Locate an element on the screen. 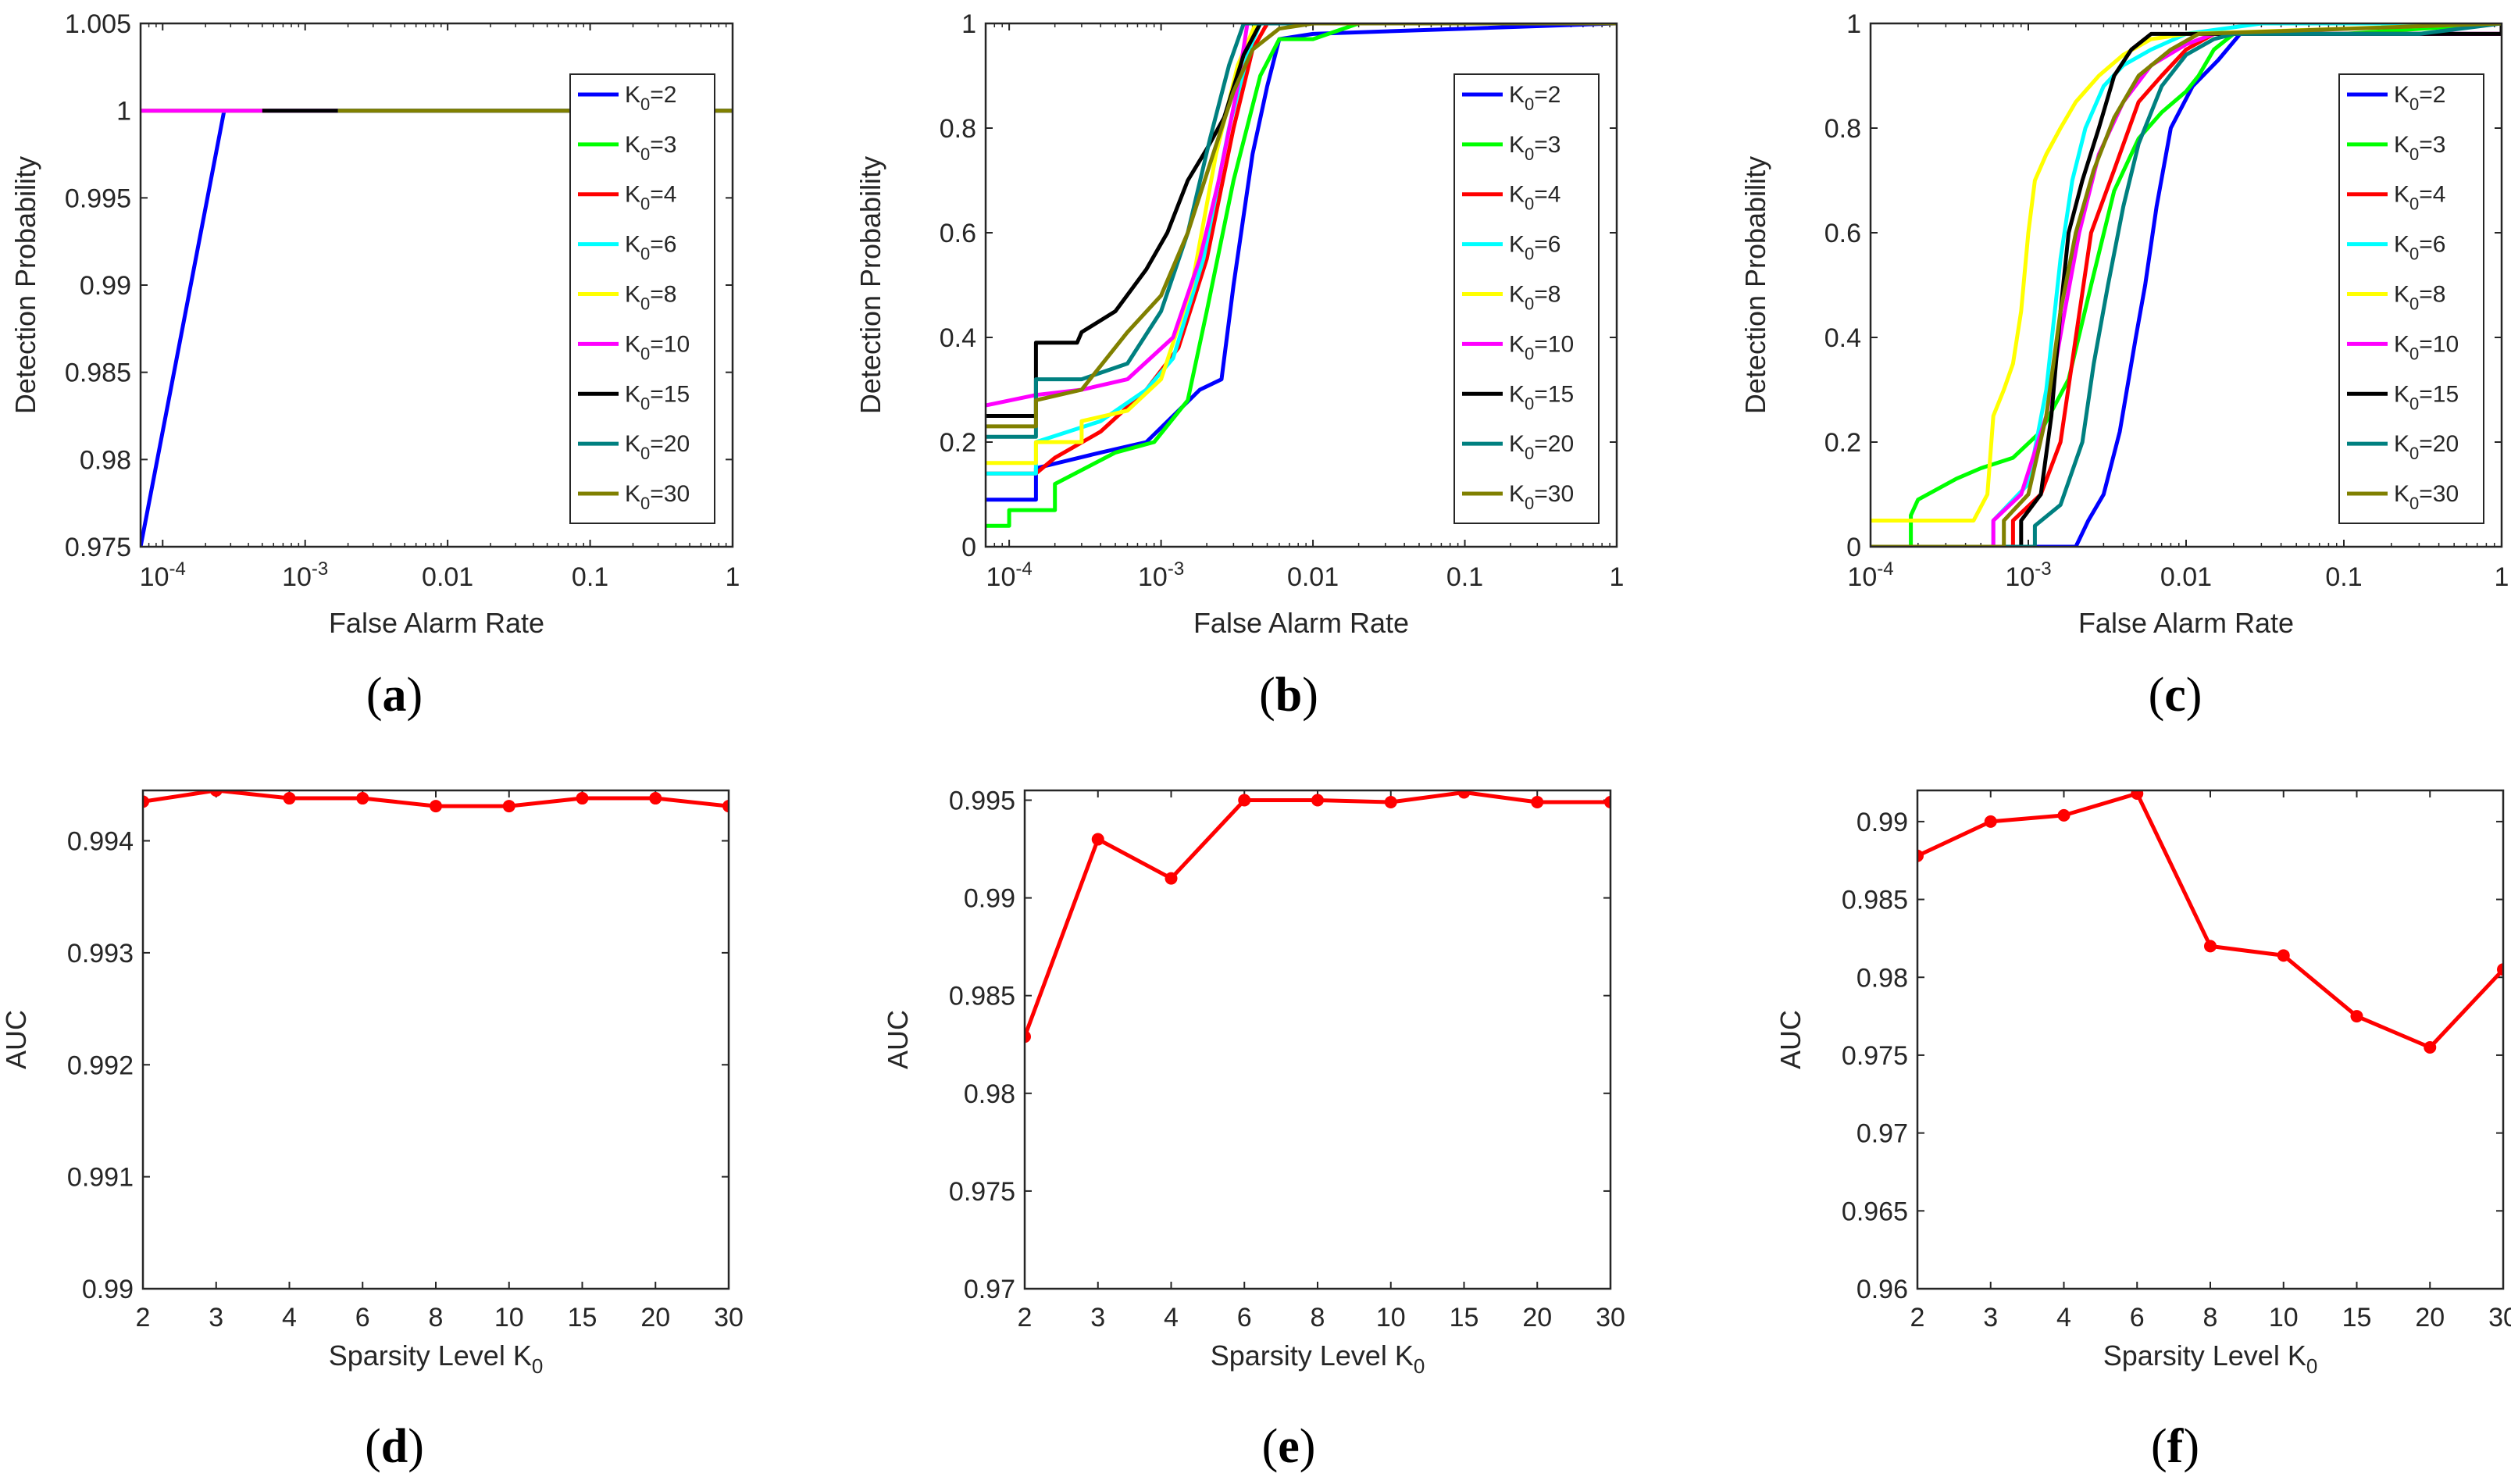 Image resolution: width=2511 pixels, height=1484 pixels. legend-entry: K0=3 is located at coordinates (1534, 148).